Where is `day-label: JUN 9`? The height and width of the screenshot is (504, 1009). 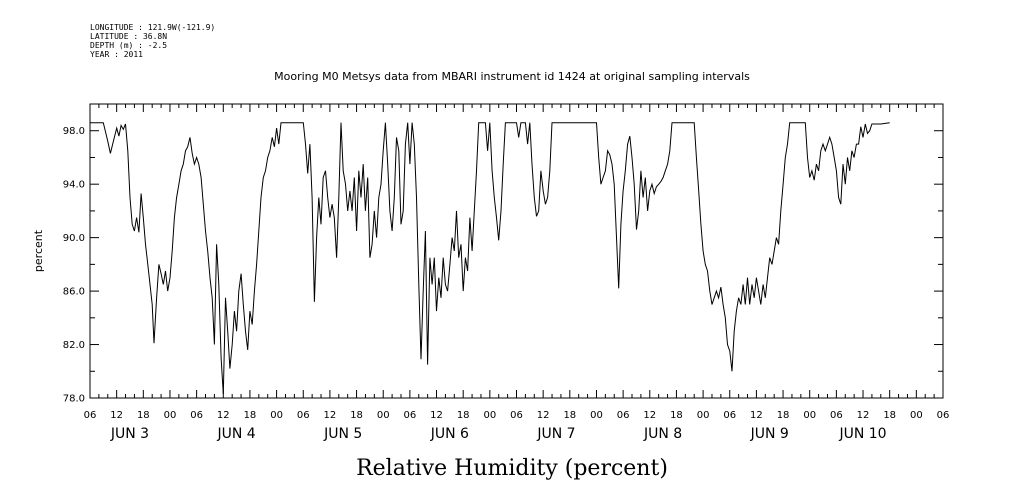 day-label: JUN 9 is located at coordinates (769, 434).